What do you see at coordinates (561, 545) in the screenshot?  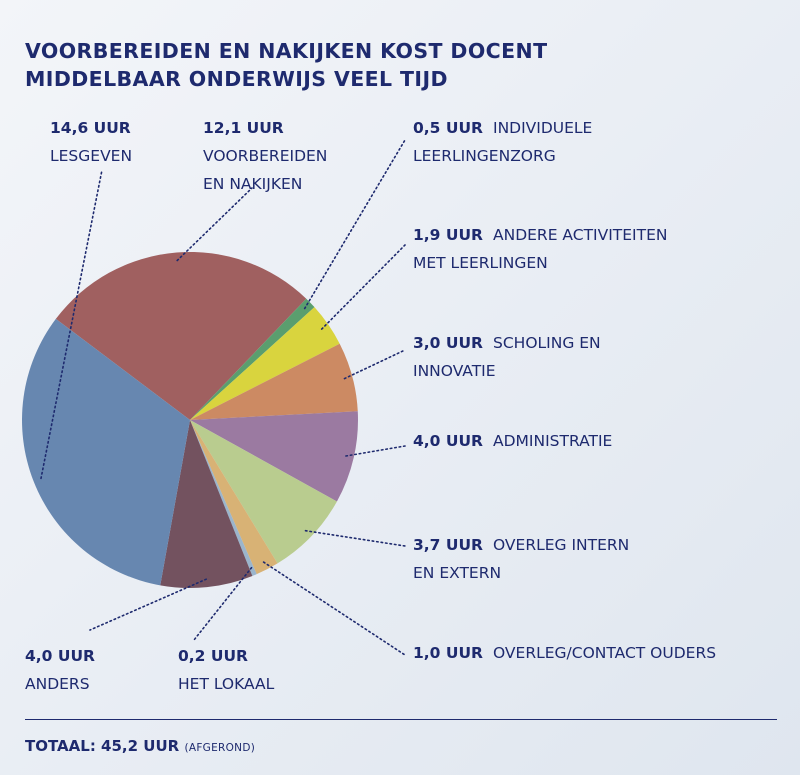 I see `slice-name-label: OVERLEG INTERN` at bounding box center [561, 545].